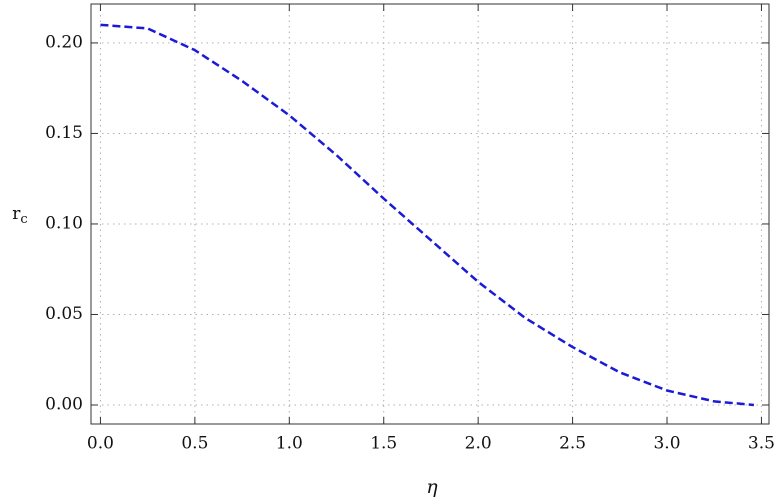  I want to click on y-tick-label: 0.15, so click(64, 133).